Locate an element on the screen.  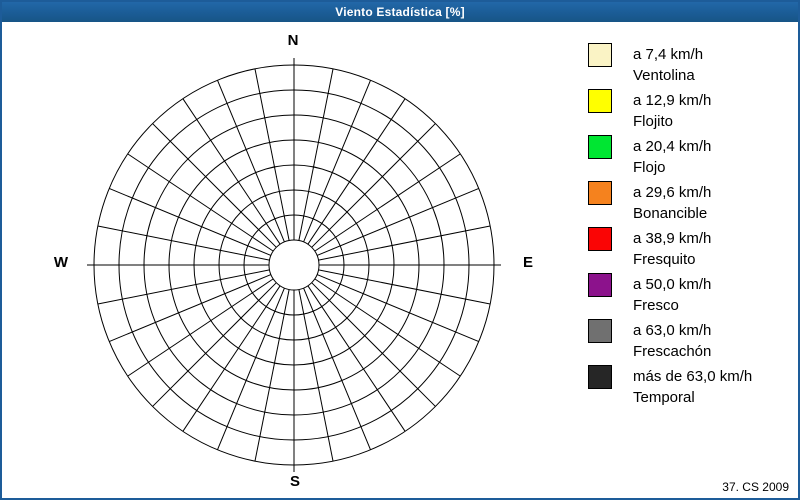
legend-speed-label: a 29,6 km/h is located at coordinates (672, 192).